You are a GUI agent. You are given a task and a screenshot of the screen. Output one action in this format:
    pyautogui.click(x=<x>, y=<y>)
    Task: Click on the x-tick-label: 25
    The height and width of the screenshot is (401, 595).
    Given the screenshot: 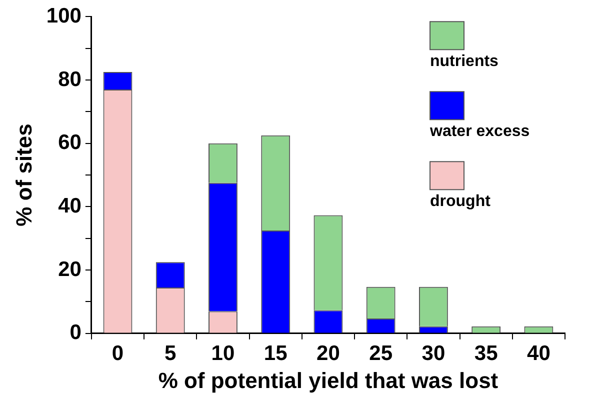 What is the action you would take?
    pyautogui.click(x=381, y=353)
    